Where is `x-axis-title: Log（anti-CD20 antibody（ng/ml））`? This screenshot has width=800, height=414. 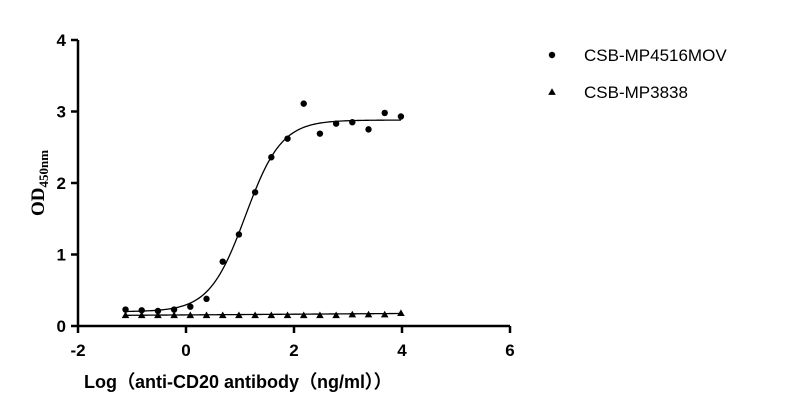
x-axis-title: Log（anti-CD20 antibody（ng/ml）） is located at coordinates (238, 382).